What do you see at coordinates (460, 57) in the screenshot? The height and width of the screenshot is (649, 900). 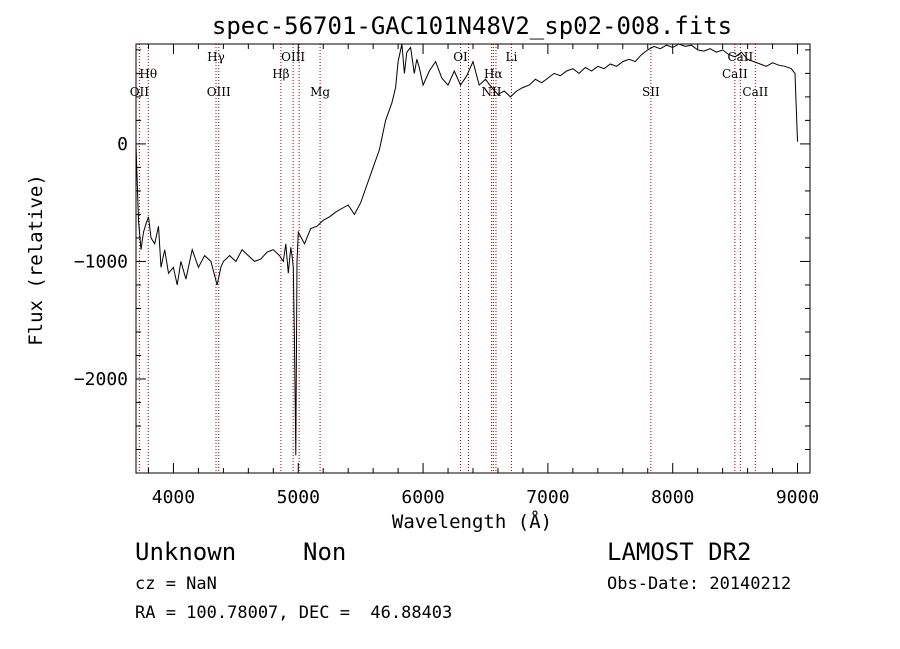 I see `annotation-label: OI` at bounding box center [460, 57].